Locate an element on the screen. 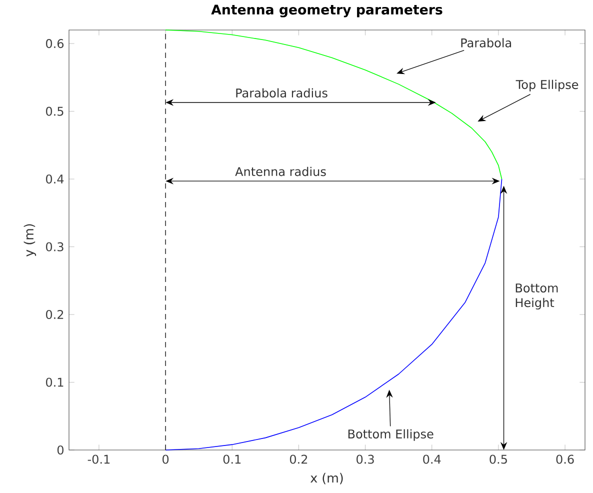  y-axis-title: y (m) is located at coordinates (30, 240).